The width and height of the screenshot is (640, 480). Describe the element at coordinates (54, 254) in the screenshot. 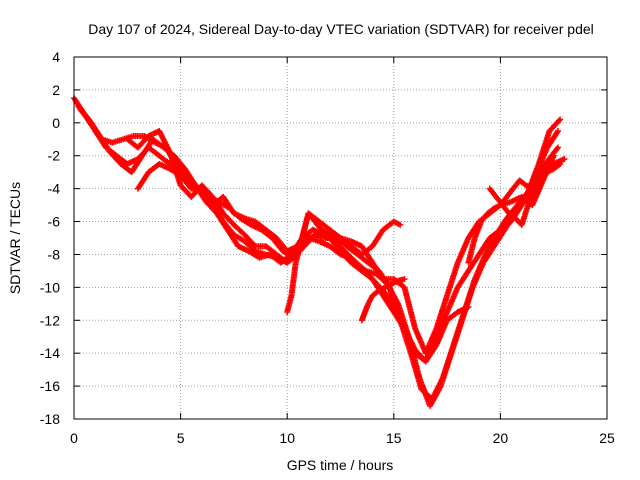

I see `y-tick-label: -8` at that location.